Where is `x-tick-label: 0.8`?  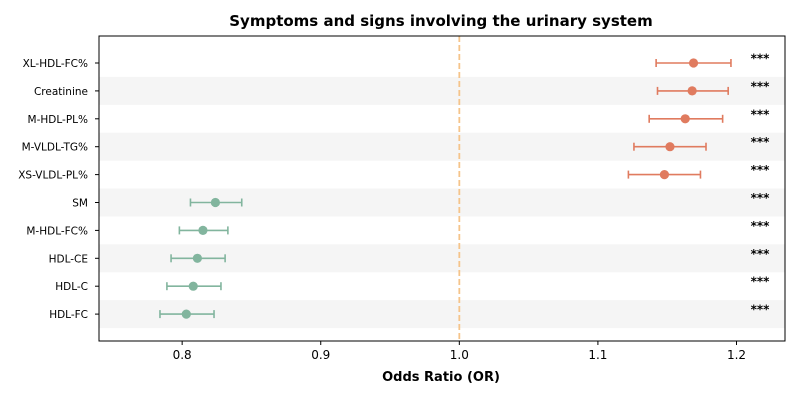 x-tick-label: 0.8 is located at coordinates (182, 355).